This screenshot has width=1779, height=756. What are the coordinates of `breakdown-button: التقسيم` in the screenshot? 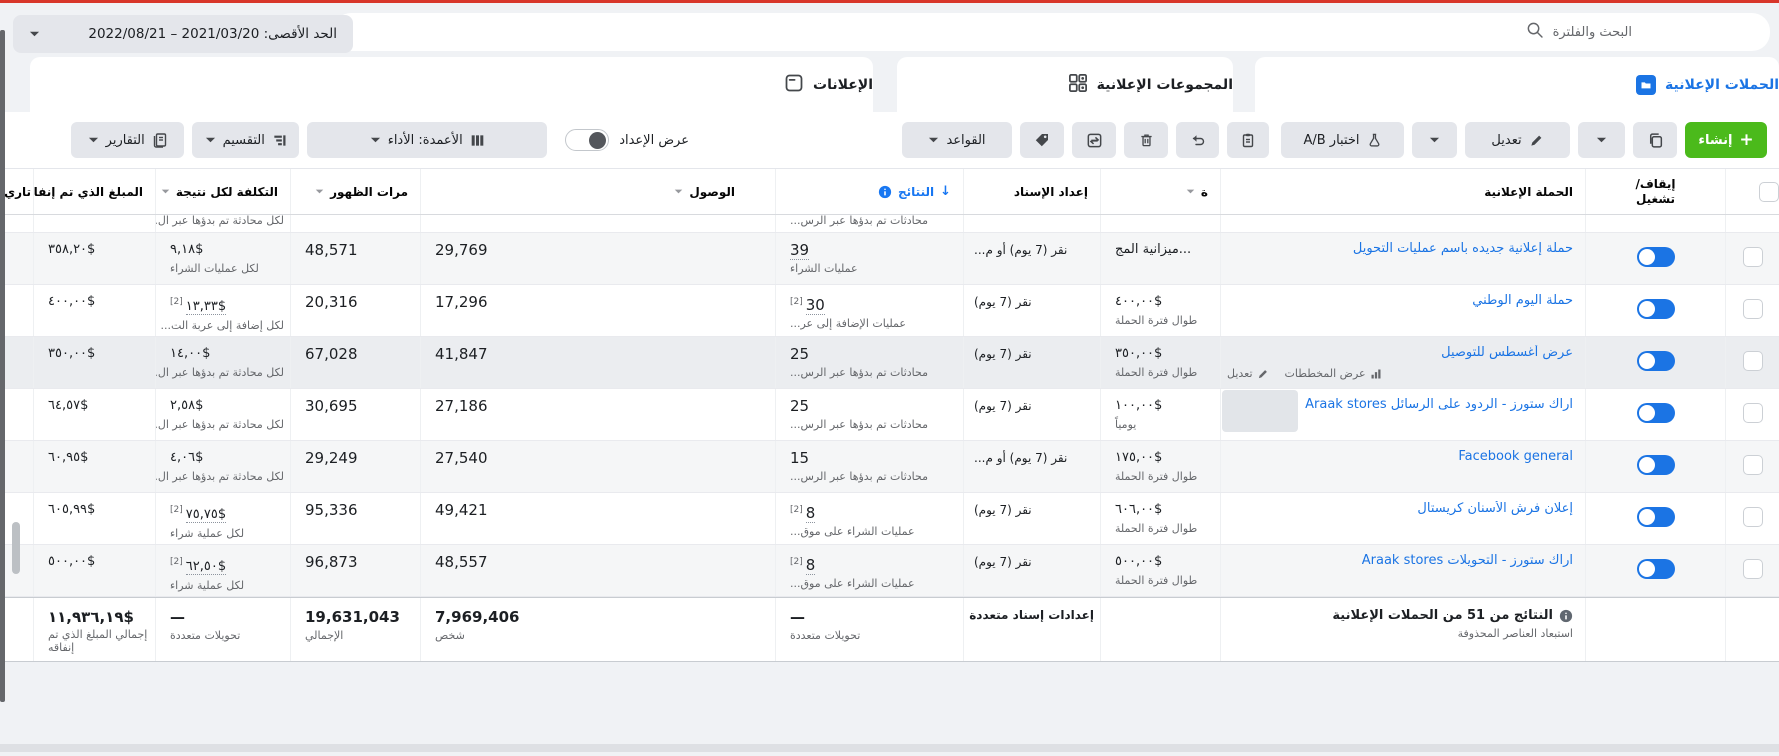 It's located at (246, 140).